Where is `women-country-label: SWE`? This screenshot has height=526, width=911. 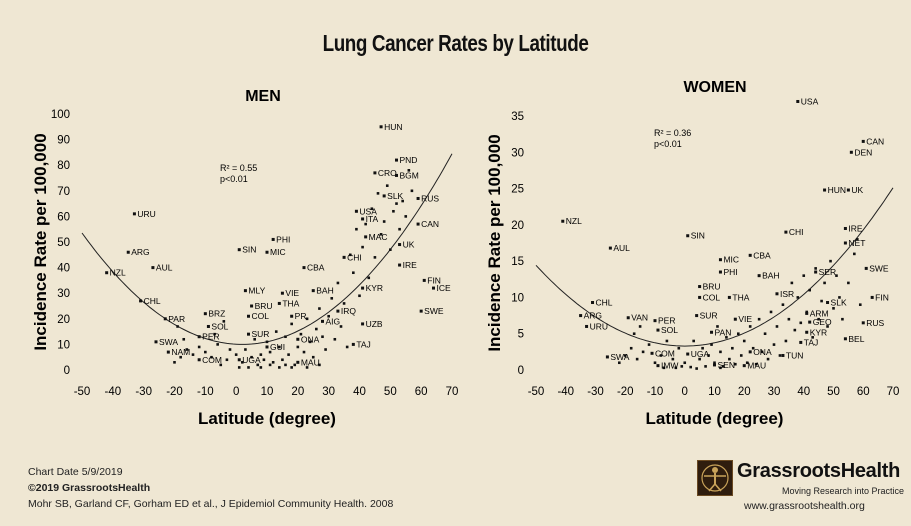 women-country-label: SWE is located at coordinates (879, 268).